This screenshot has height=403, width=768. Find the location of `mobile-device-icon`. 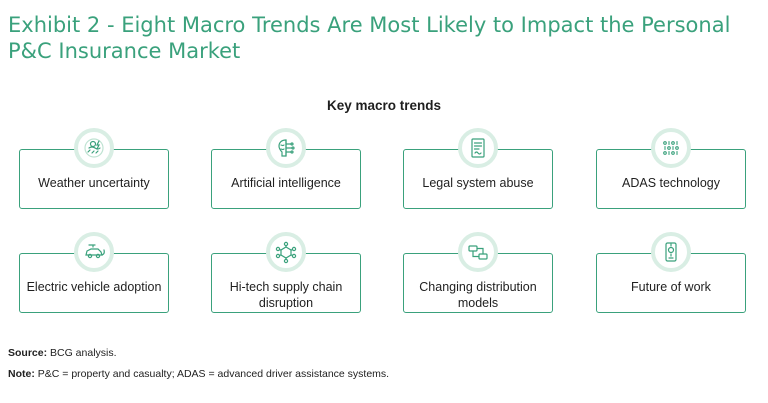

mobile-device-icon is located at coordinates (671, 252).